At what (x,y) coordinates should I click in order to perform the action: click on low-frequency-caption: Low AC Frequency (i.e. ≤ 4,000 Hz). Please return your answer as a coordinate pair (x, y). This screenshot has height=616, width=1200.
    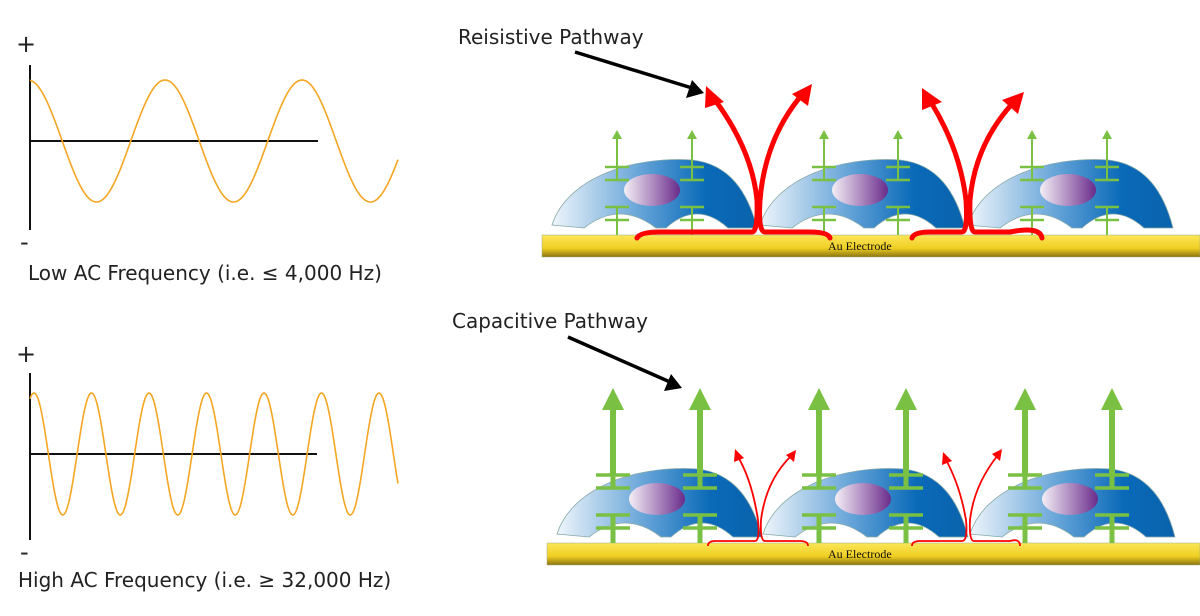
    Looking at the image, I should click on (205, 273).